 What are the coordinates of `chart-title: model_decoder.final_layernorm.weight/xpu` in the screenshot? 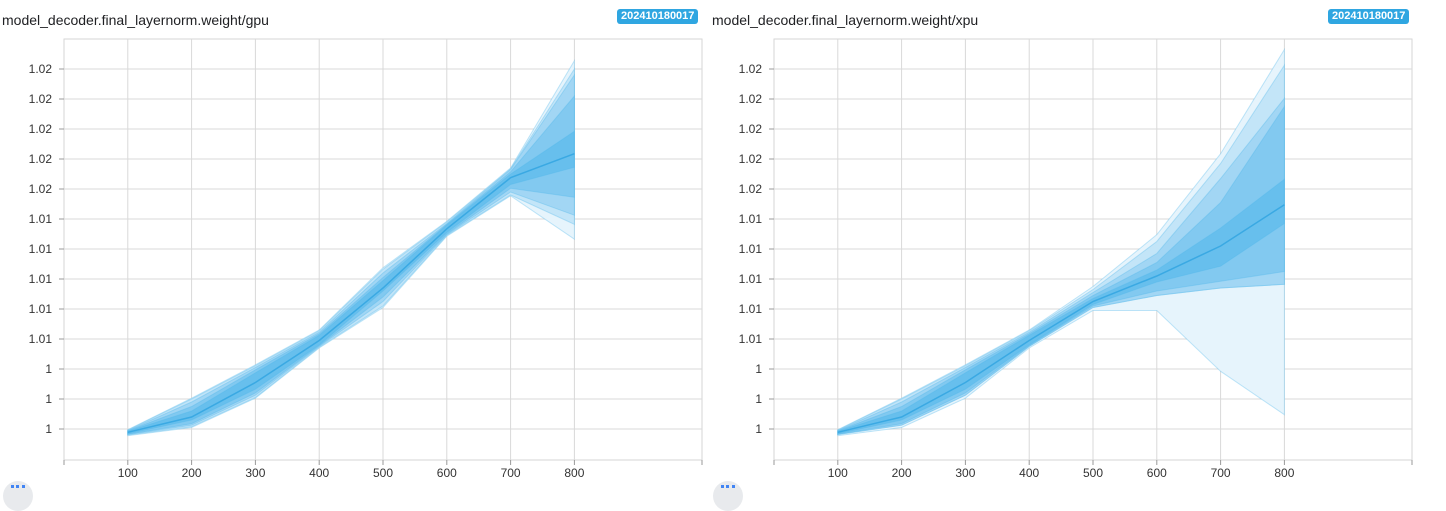 It's located at (845, 20).